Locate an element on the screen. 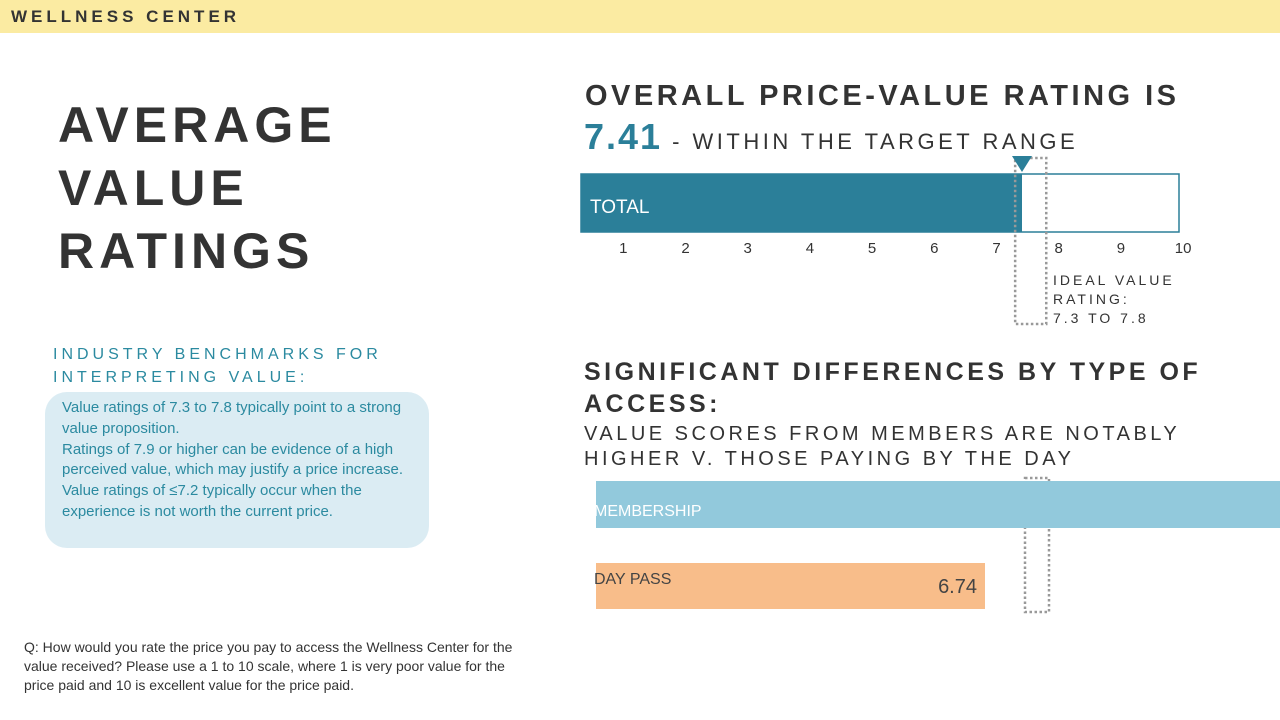  ideal-note-line: IDEAL VALUE is located at coordinates (1114, 280).